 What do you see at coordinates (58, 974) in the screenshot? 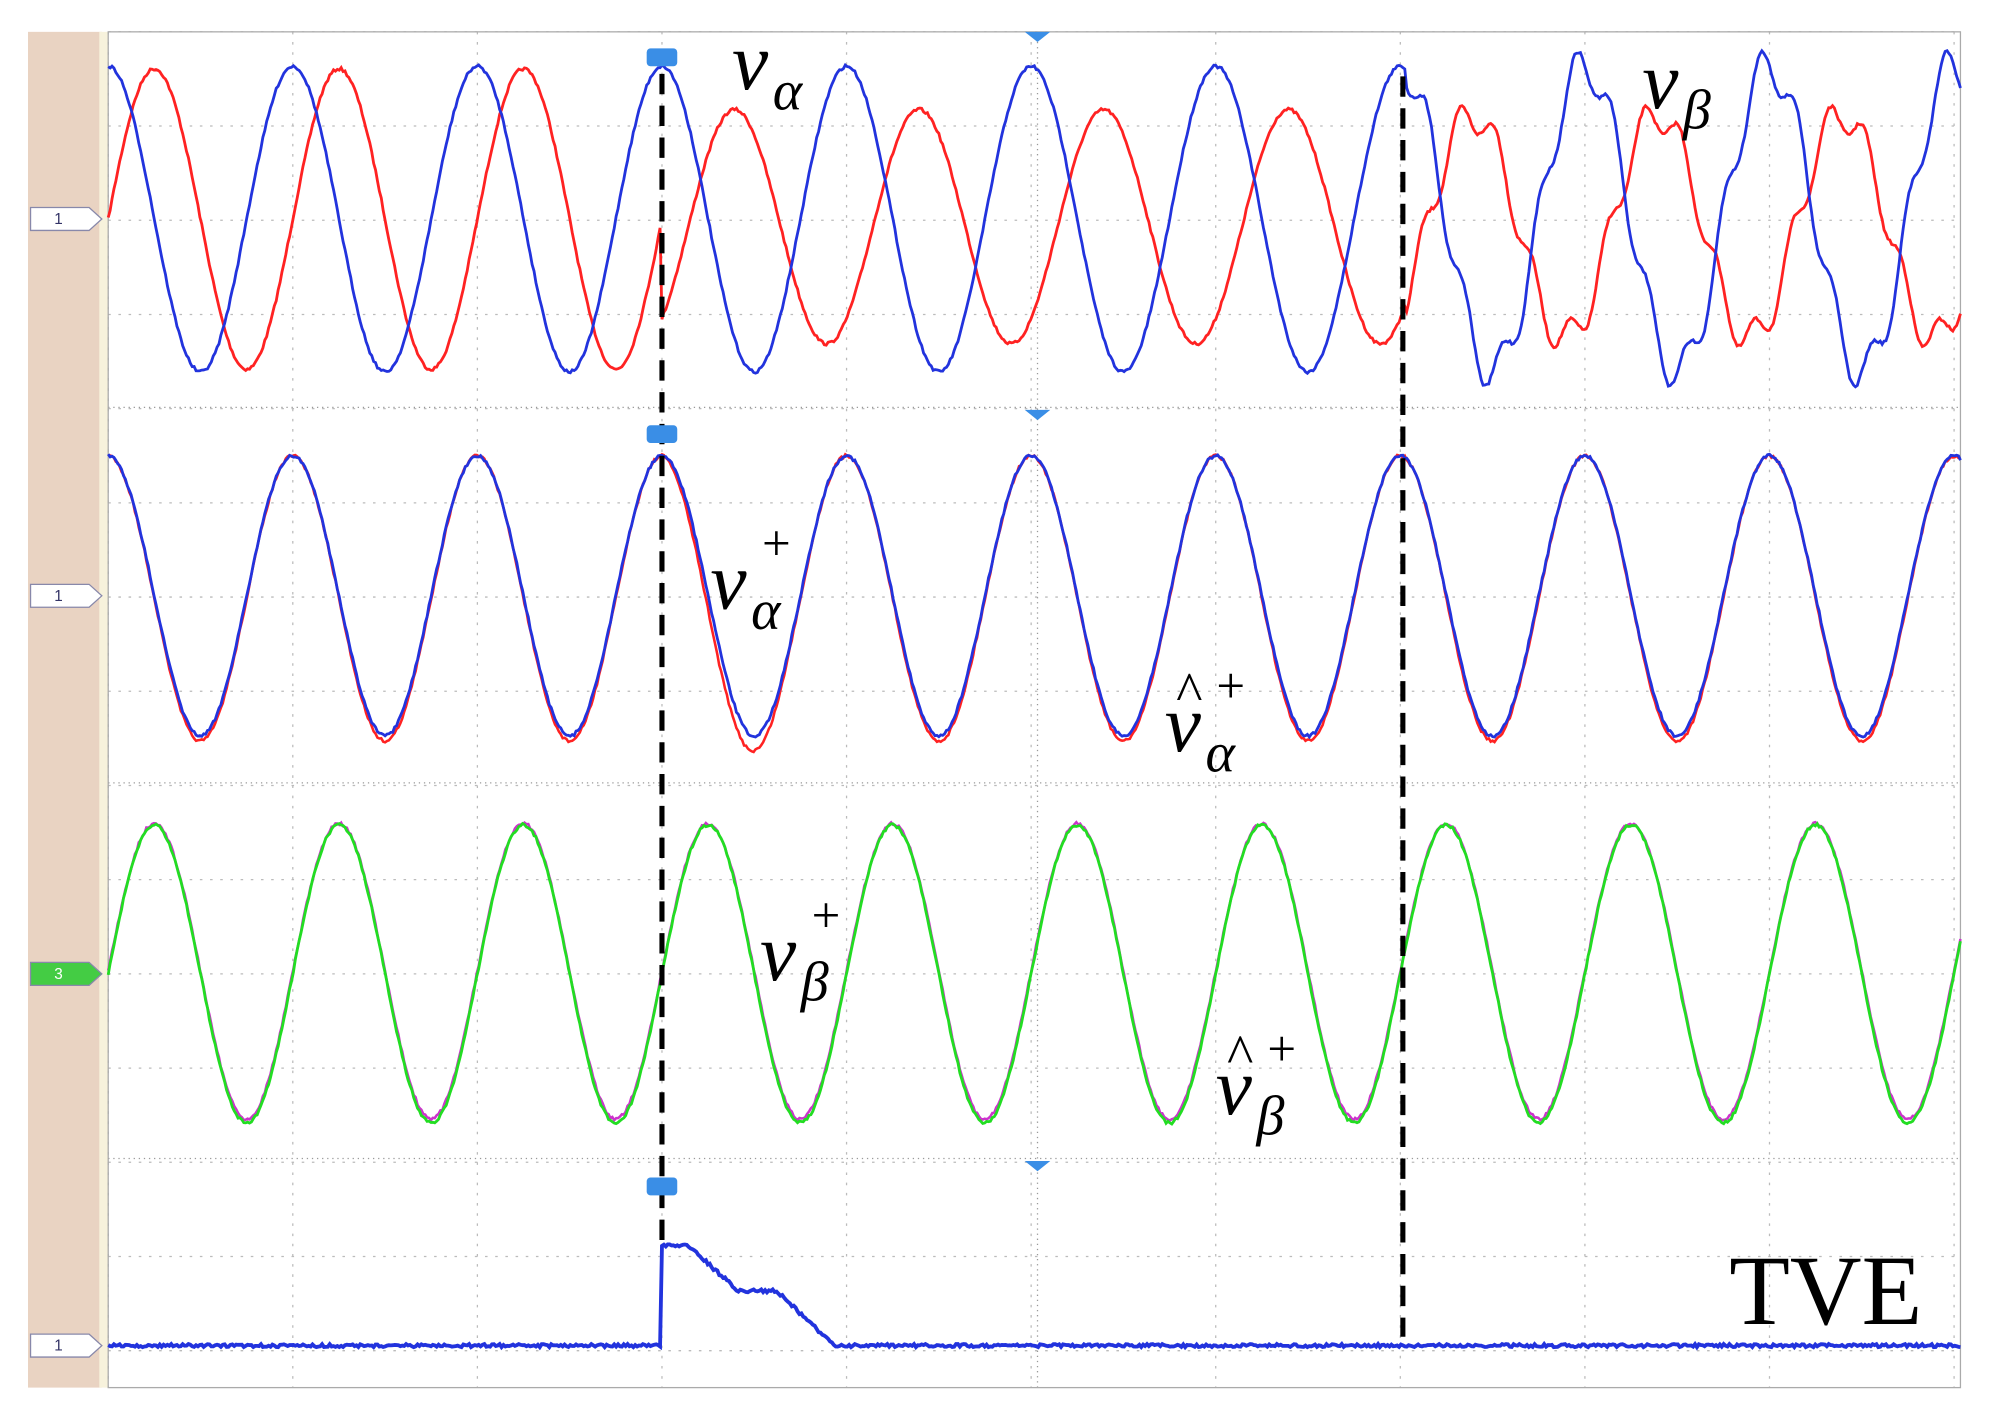
I see `channel-marker-label: 3` at bounding box center [58, 974].